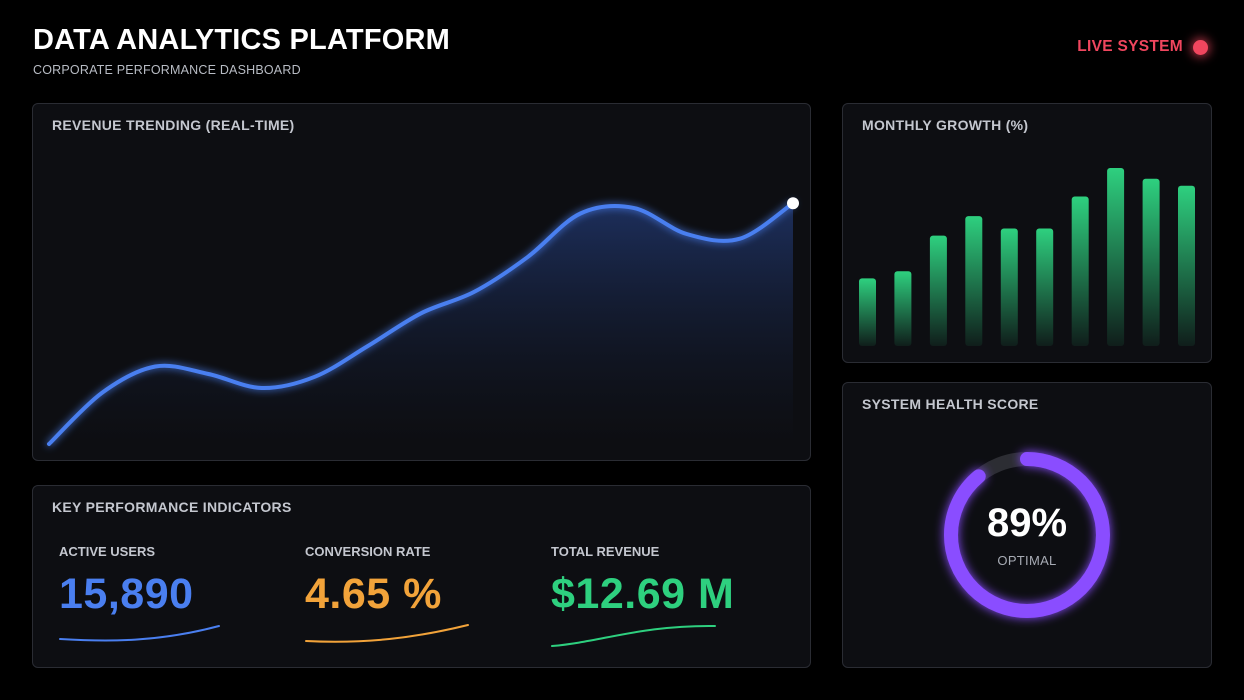 The image size is (1244, 700). Describe the element at coordinates (793, 203) in the screenshot. I see `revenue-trend-latest-point` at that location.